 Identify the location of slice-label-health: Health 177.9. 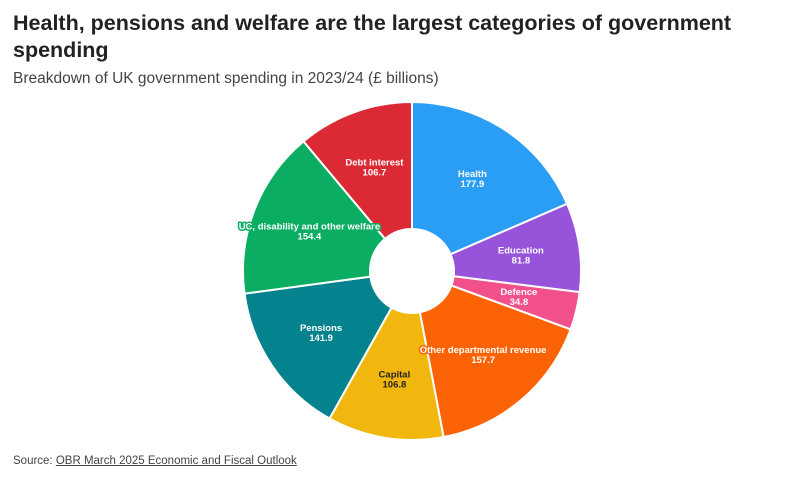
(472, 179).